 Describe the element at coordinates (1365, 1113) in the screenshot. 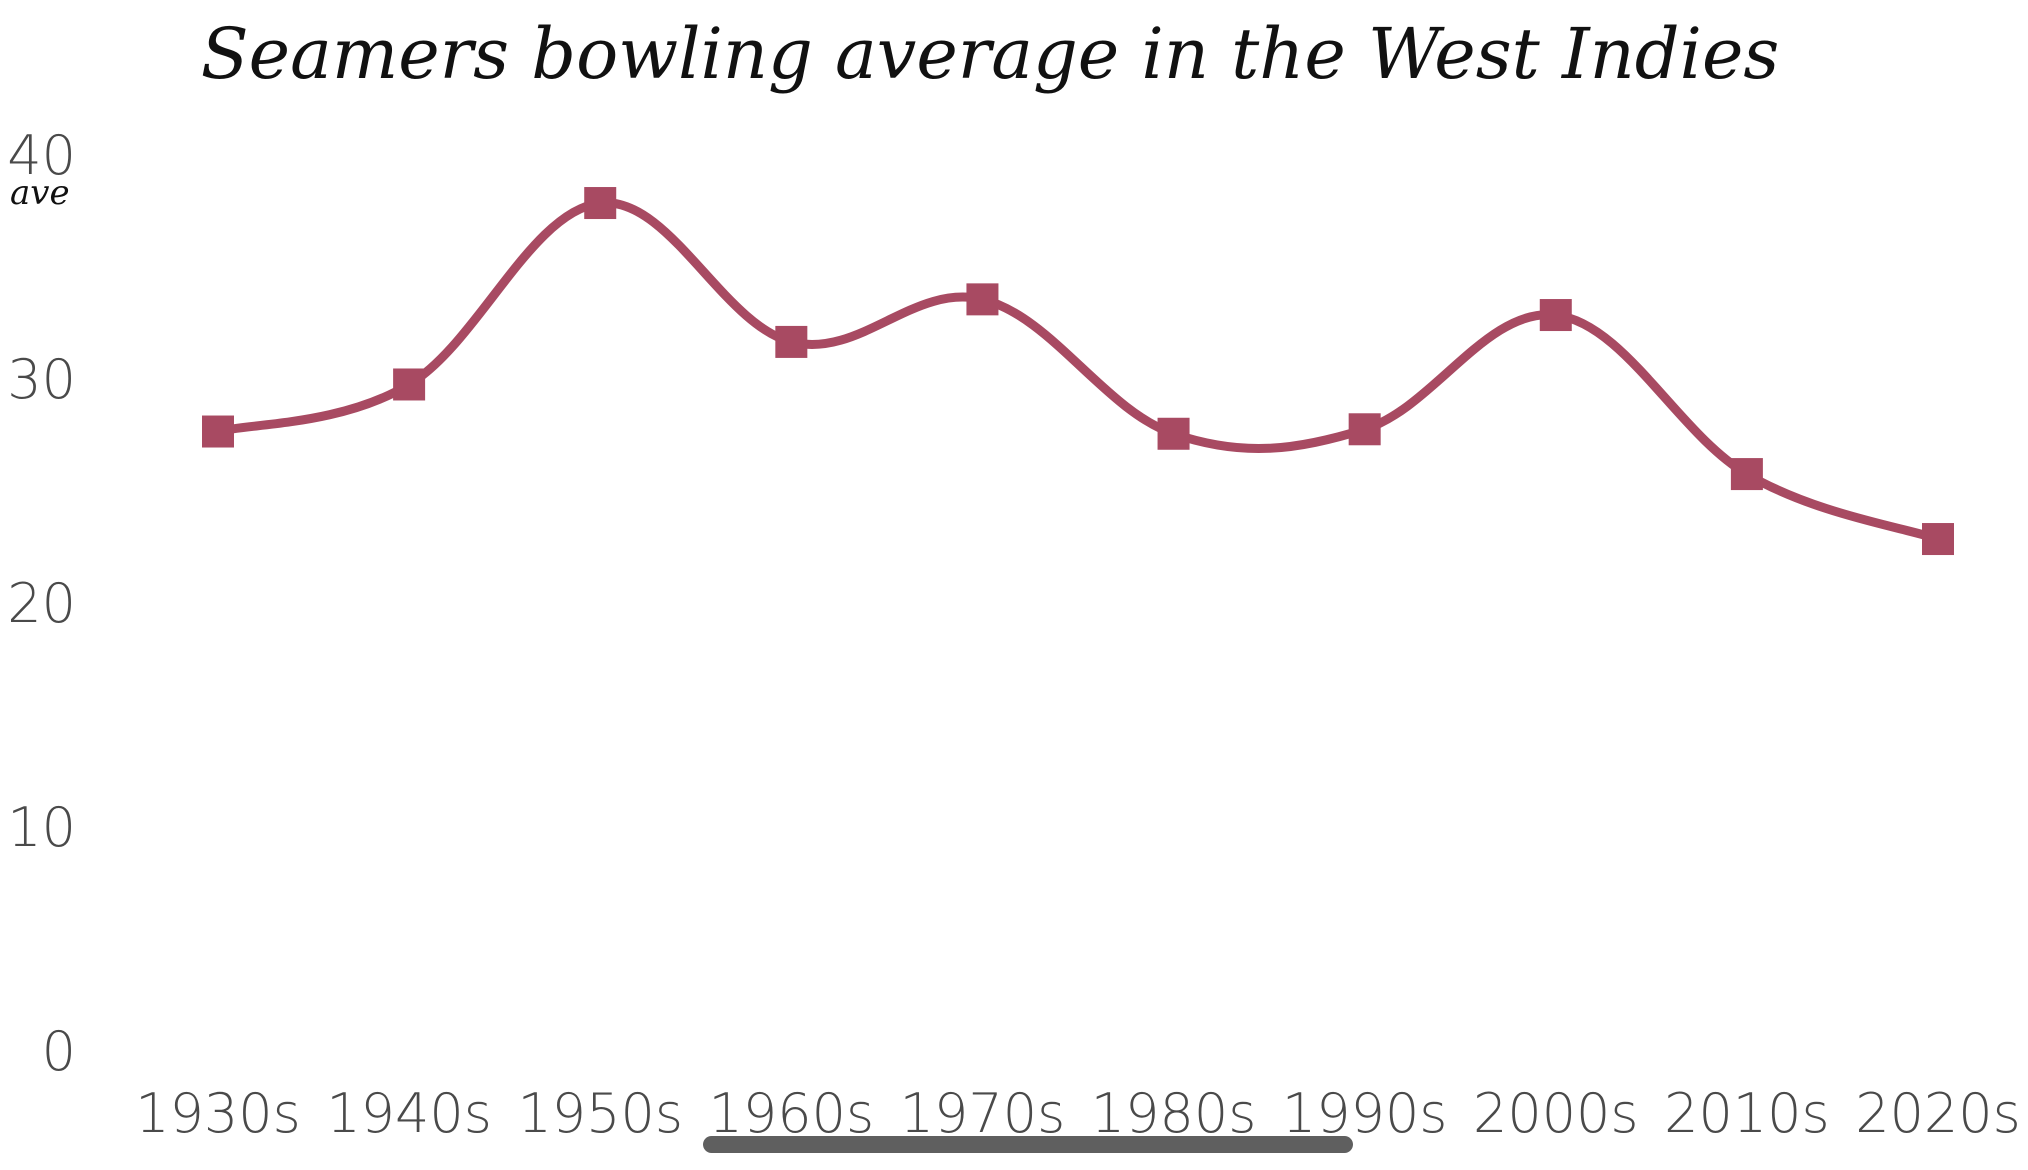

I see `x-tick-label: 1990s` at that location.